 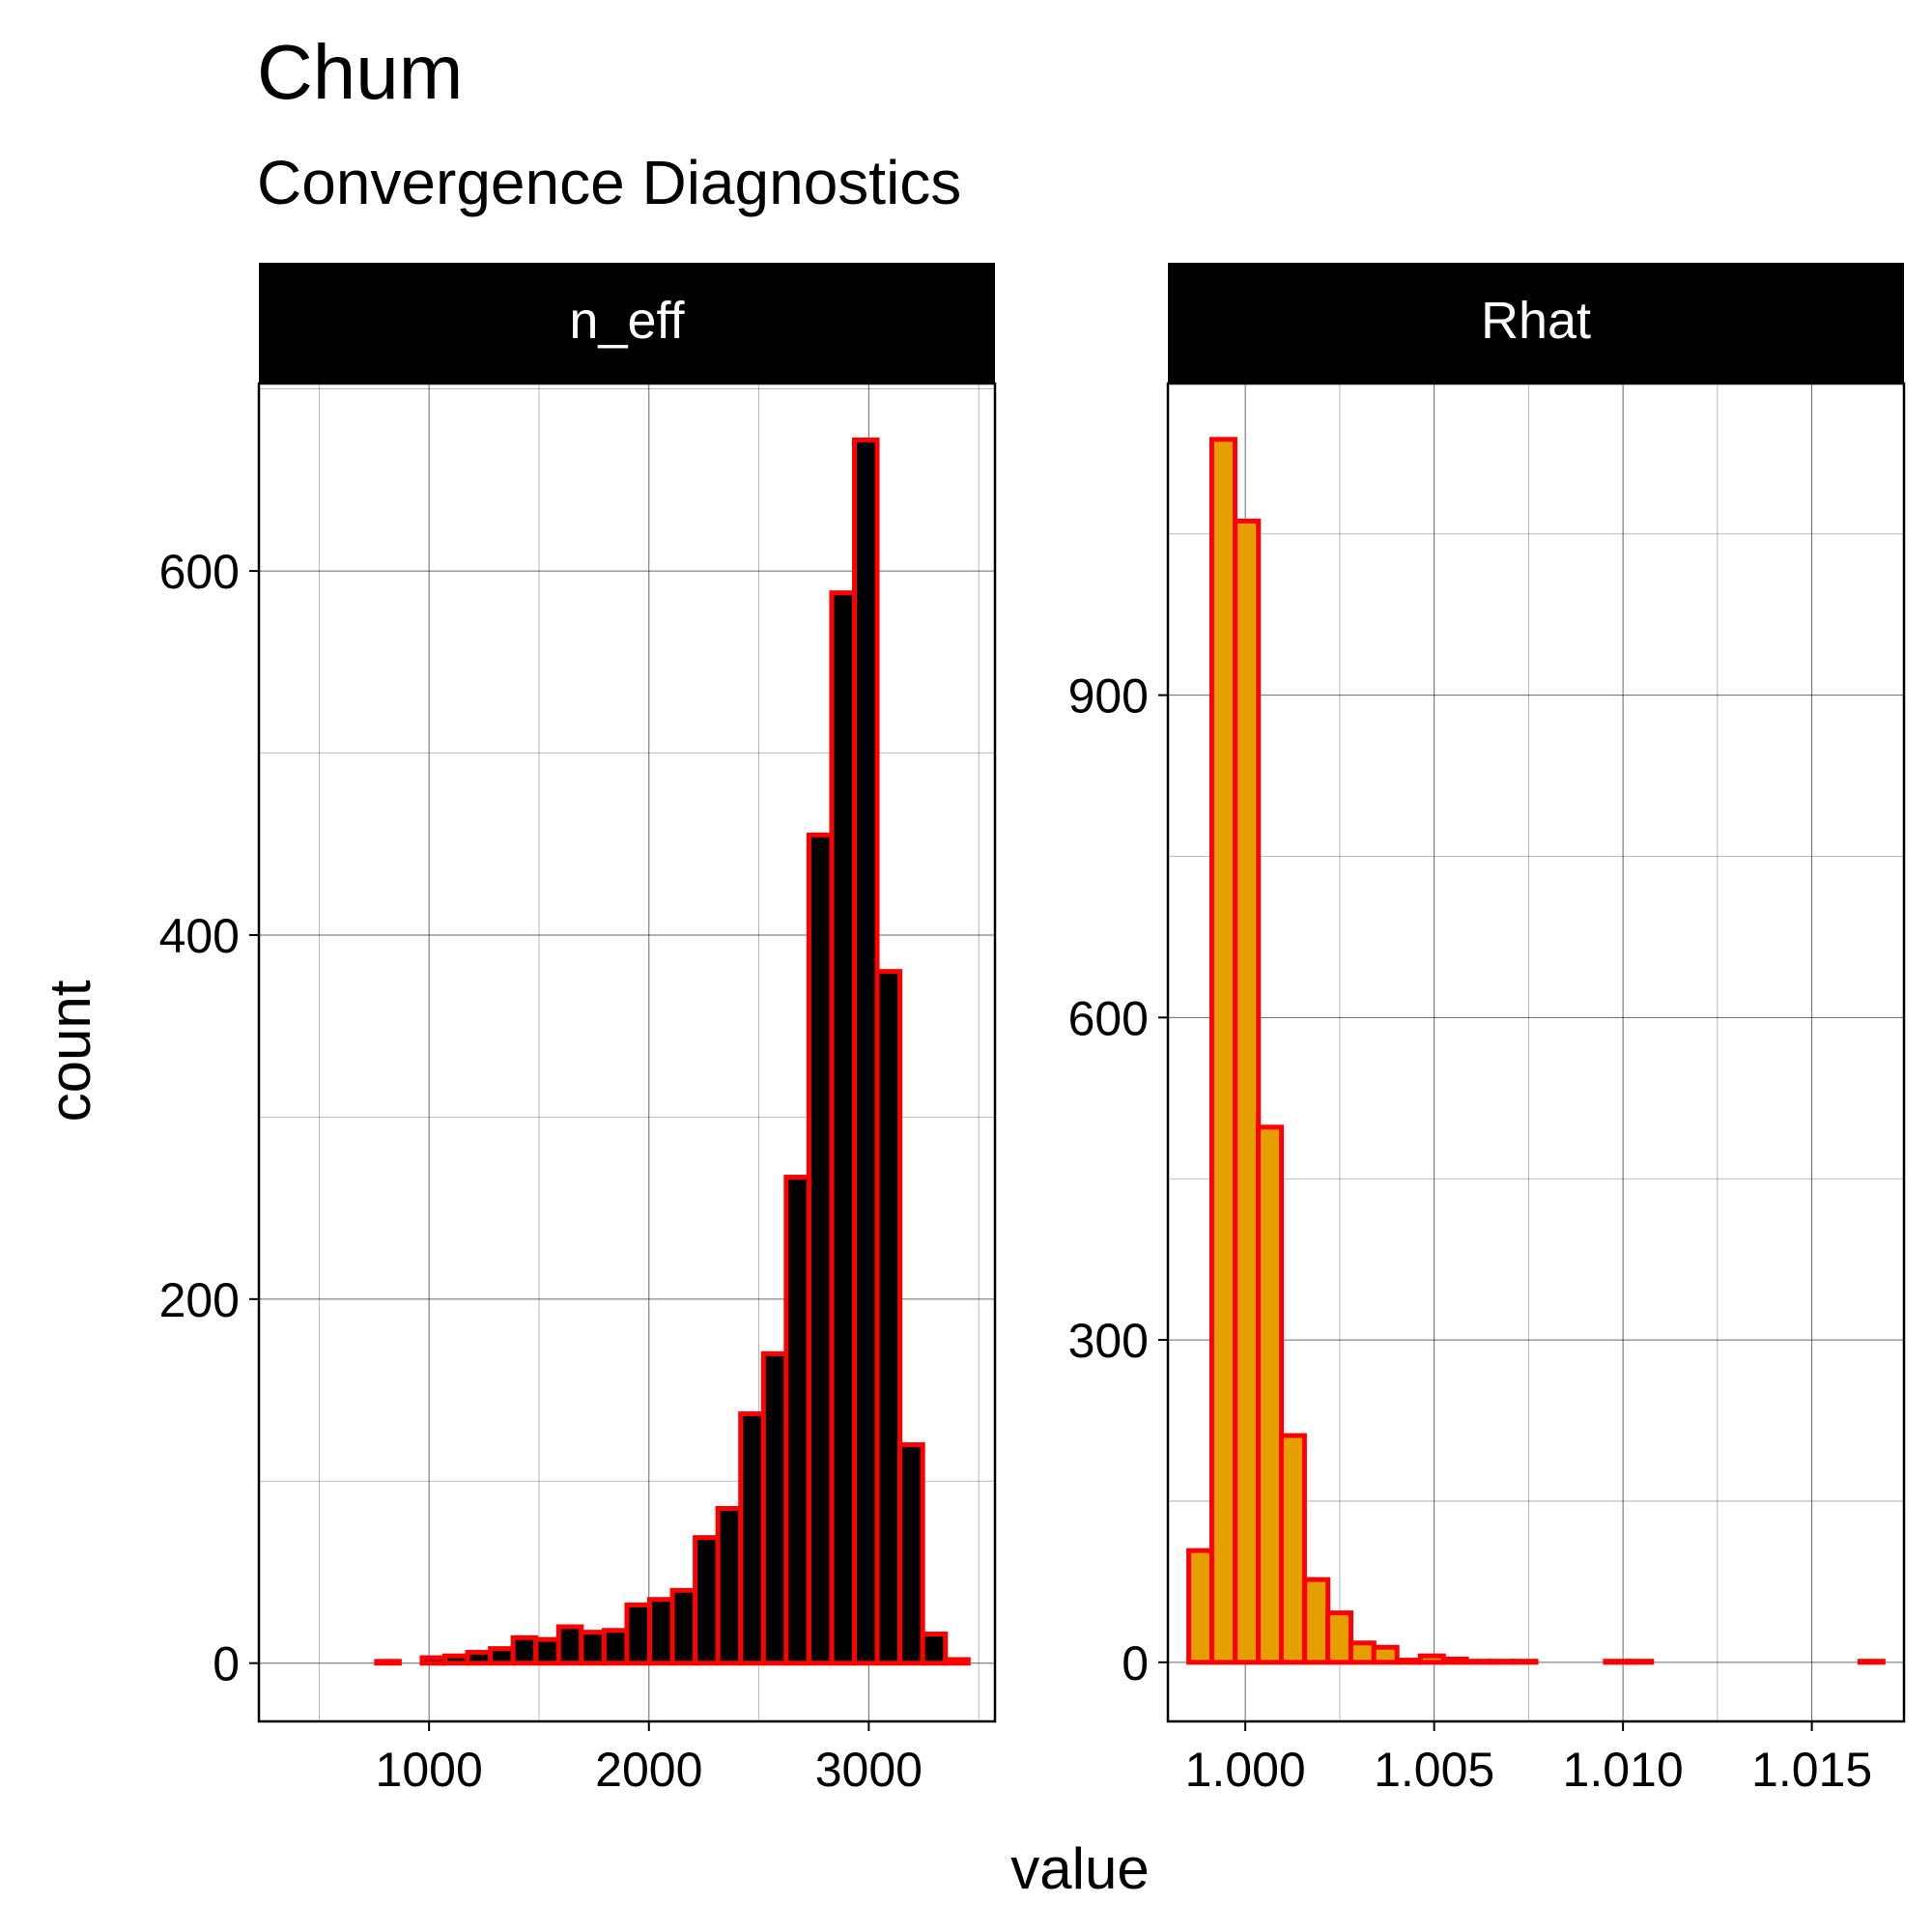 What do you see at coordinates (609, 182) in the screenshot?
I see `chart-subtitle: Convergence Diagnostics` at bounding box center [609, 182].